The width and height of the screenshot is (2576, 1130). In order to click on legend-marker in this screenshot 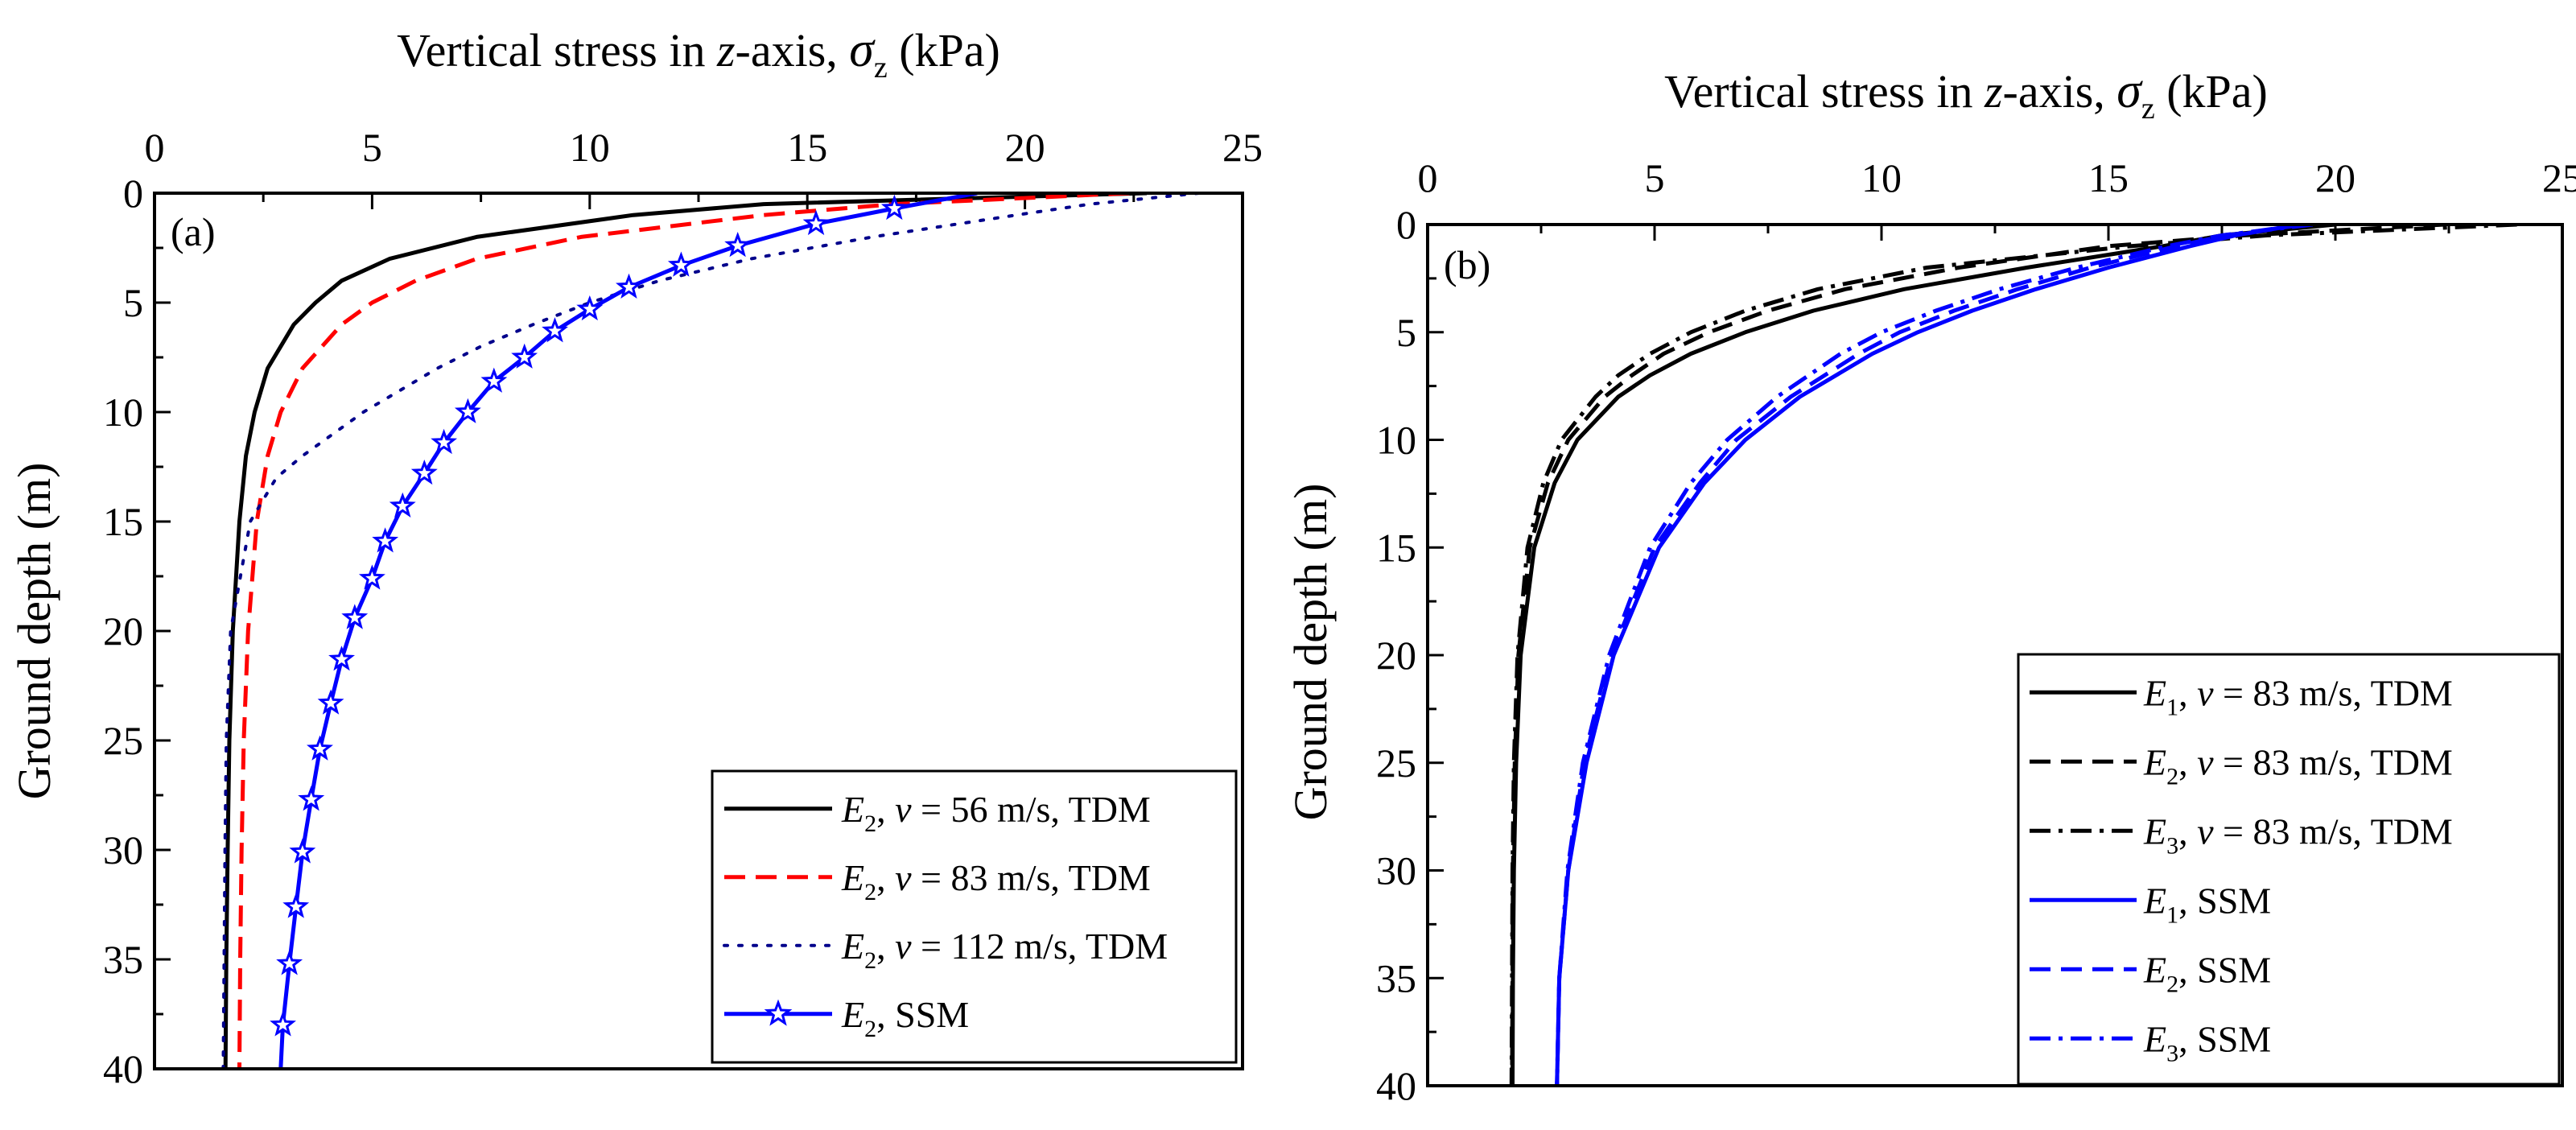, I will do `click(778, 1012)`.